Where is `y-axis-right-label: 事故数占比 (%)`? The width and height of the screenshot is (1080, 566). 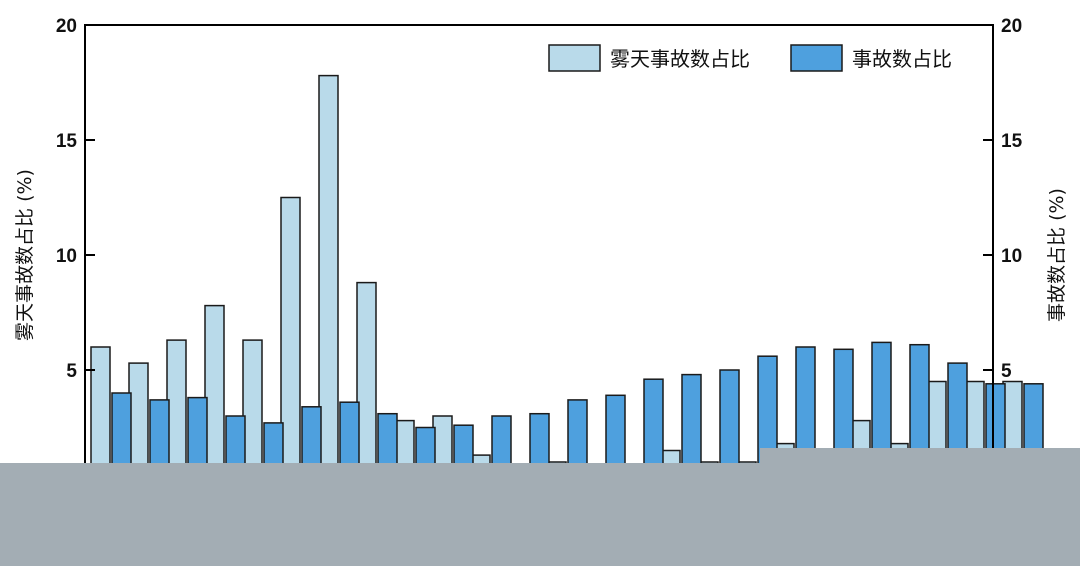 y-axis-right-label: 事故数占比 (%) is located at coordinates (1057, 255).